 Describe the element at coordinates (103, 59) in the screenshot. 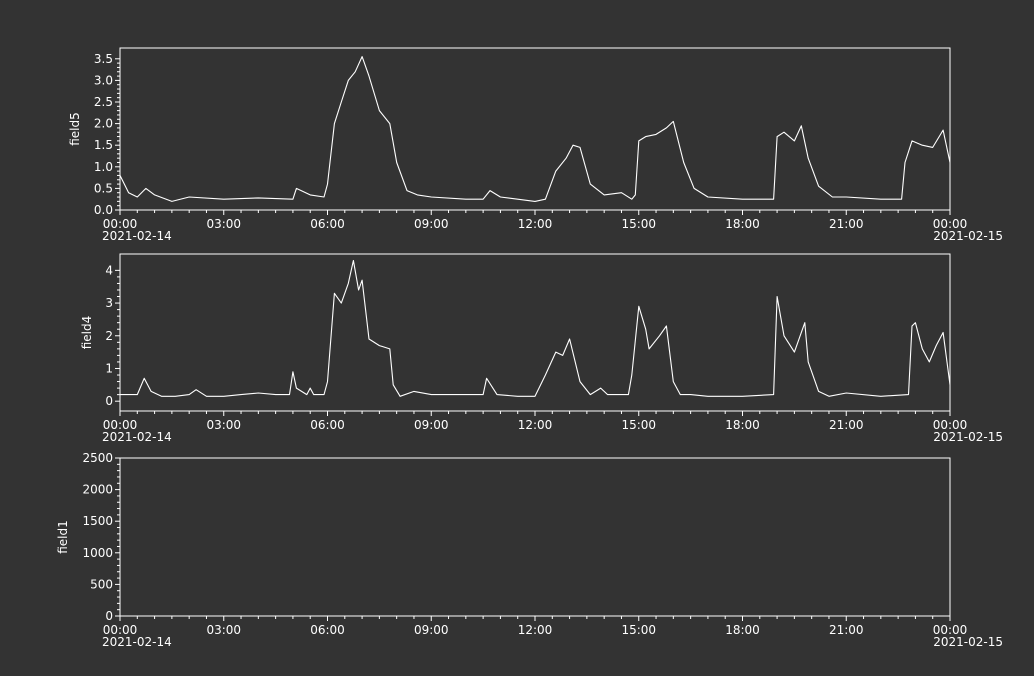

I see `y-tick-label: 3.5` at that location.